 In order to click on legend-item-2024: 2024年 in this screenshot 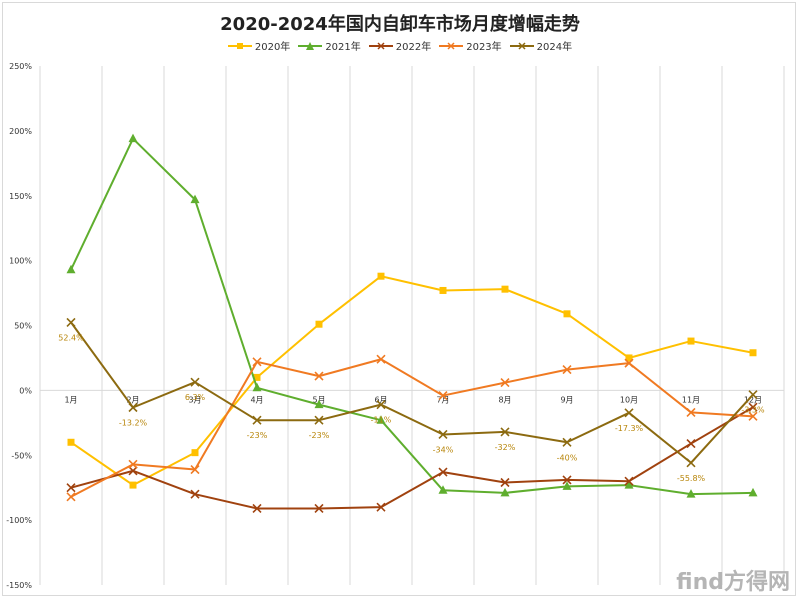, I will do `click(541, 45)`.